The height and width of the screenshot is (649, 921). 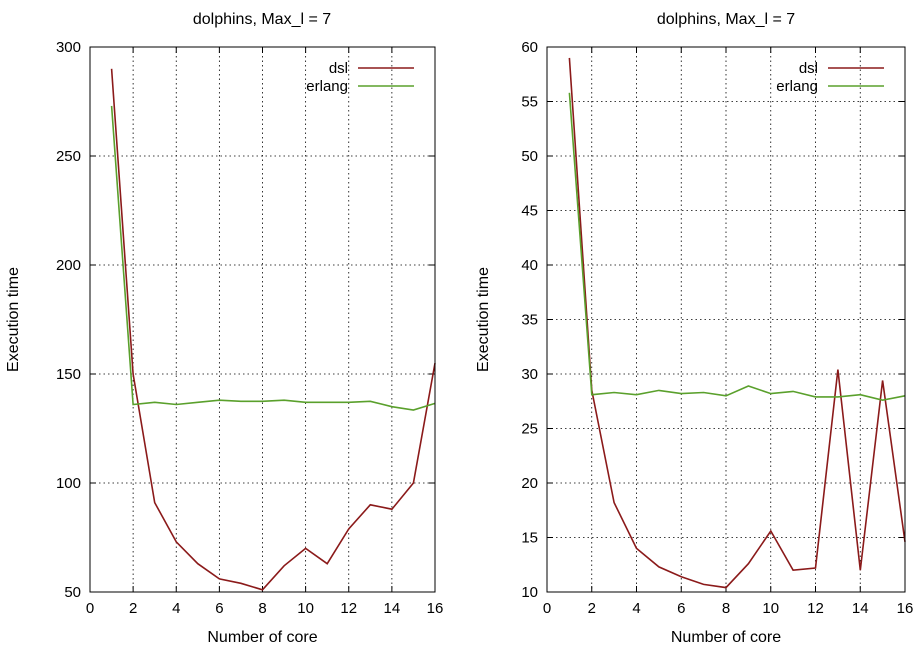 I want to click on y-tick-label: 35, so click(x=529, y=320).